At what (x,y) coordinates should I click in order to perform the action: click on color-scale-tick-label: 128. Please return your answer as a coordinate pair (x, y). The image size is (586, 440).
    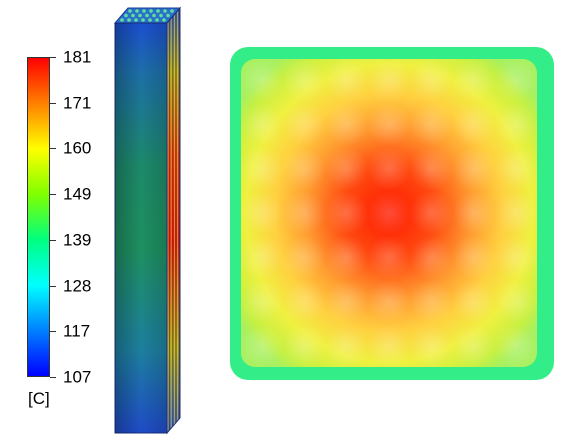
    Looking at the image, I should click on (77, 286).